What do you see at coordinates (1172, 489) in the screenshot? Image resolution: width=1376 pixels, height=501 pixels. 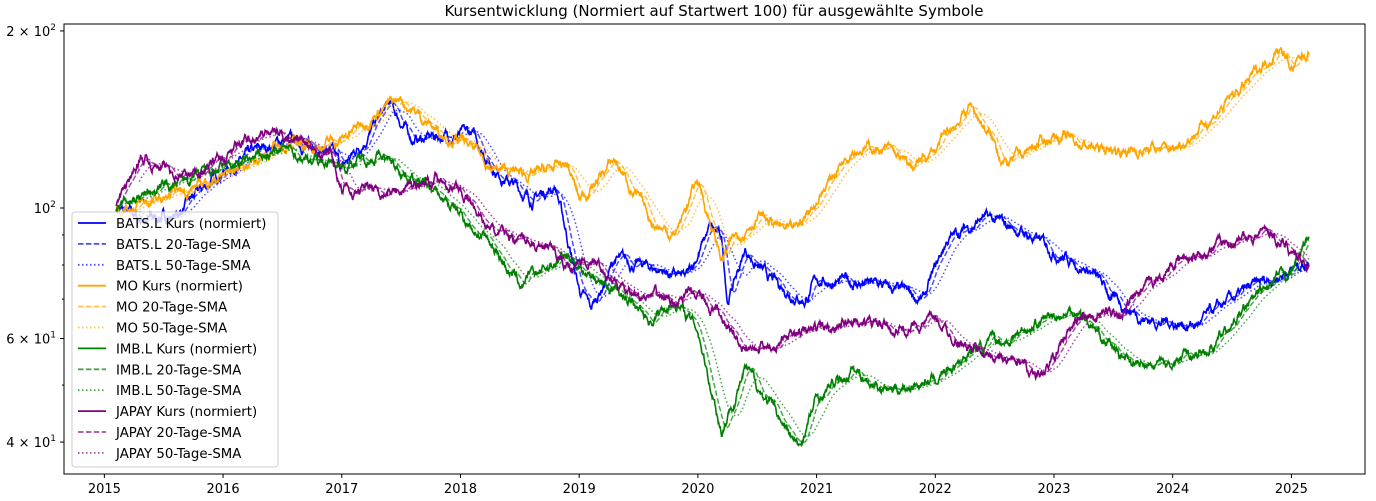 I see `x-tick-label: 2024` at bounding box center [1172, 489].